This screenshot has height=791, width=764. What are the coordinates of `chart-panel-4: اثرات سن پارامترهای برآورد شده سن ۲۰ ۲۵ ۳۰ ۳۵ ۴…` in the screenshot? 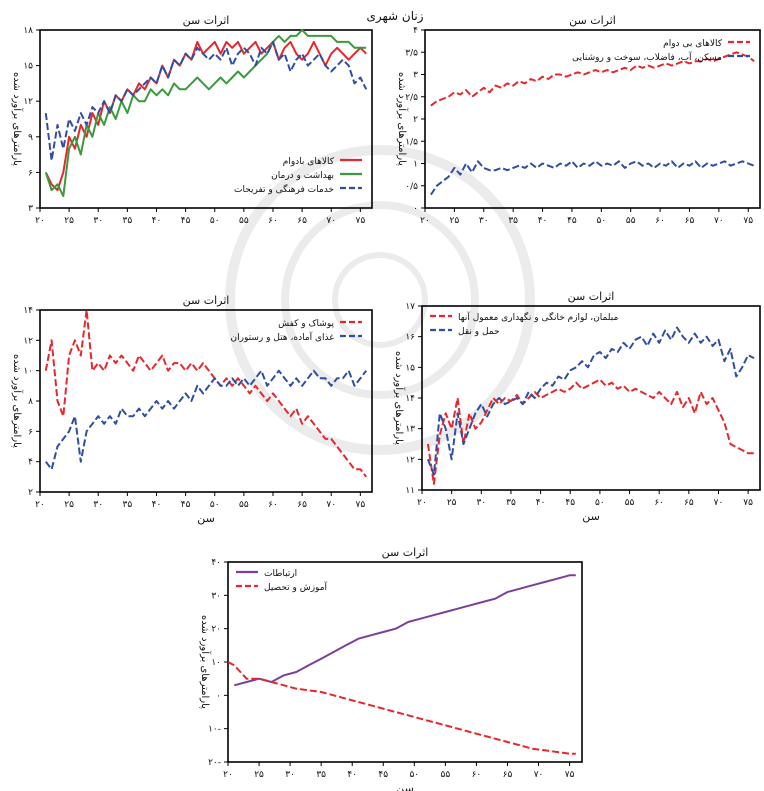 It's located at (577, 406).